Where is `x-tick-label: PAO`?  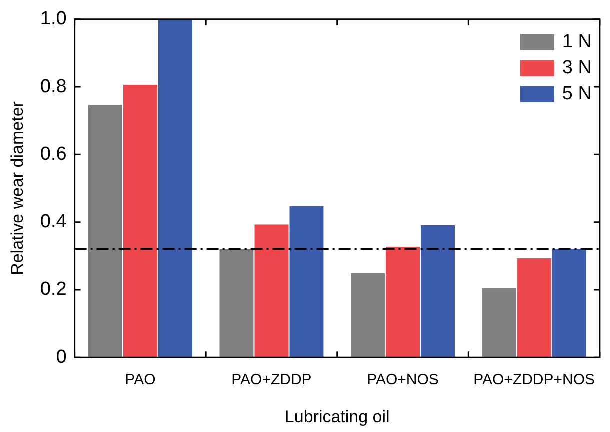 x-tick-label: PAO is located at coordinates (140, 380).